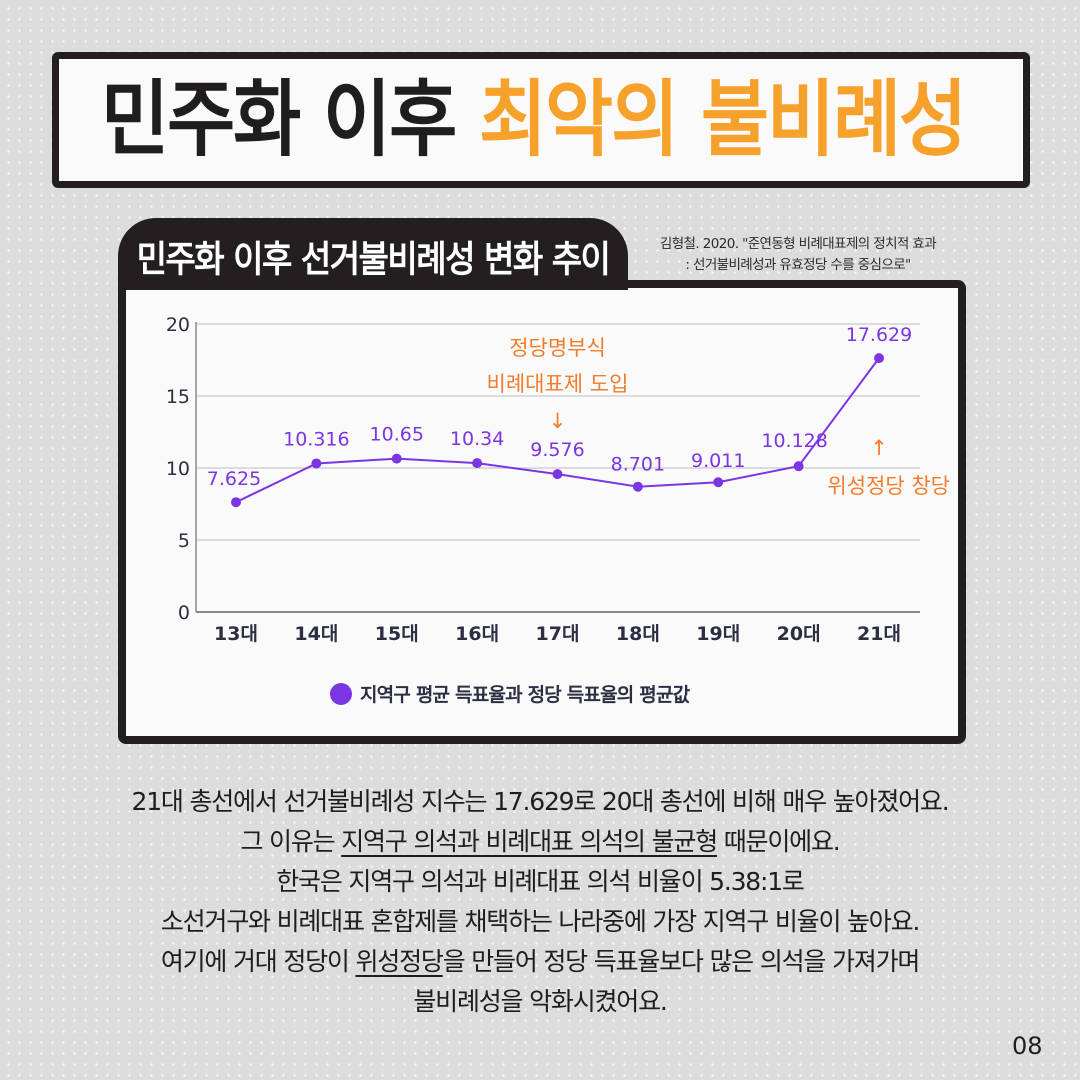 This screenshot has height=1080, width=1080. I want to click on source-line-2: : 선거불비례성과 유효정당 수를 중심으로", so click(798, 265).